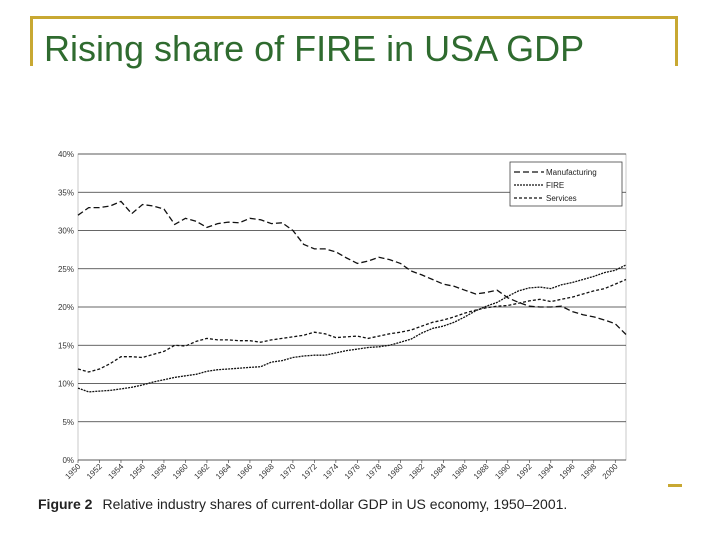 The width and height of the screenshot is (720, 540). Describe the element at coordinates (567, 471) in the screenshot. I see `x-tick-label: 1996` at that location.